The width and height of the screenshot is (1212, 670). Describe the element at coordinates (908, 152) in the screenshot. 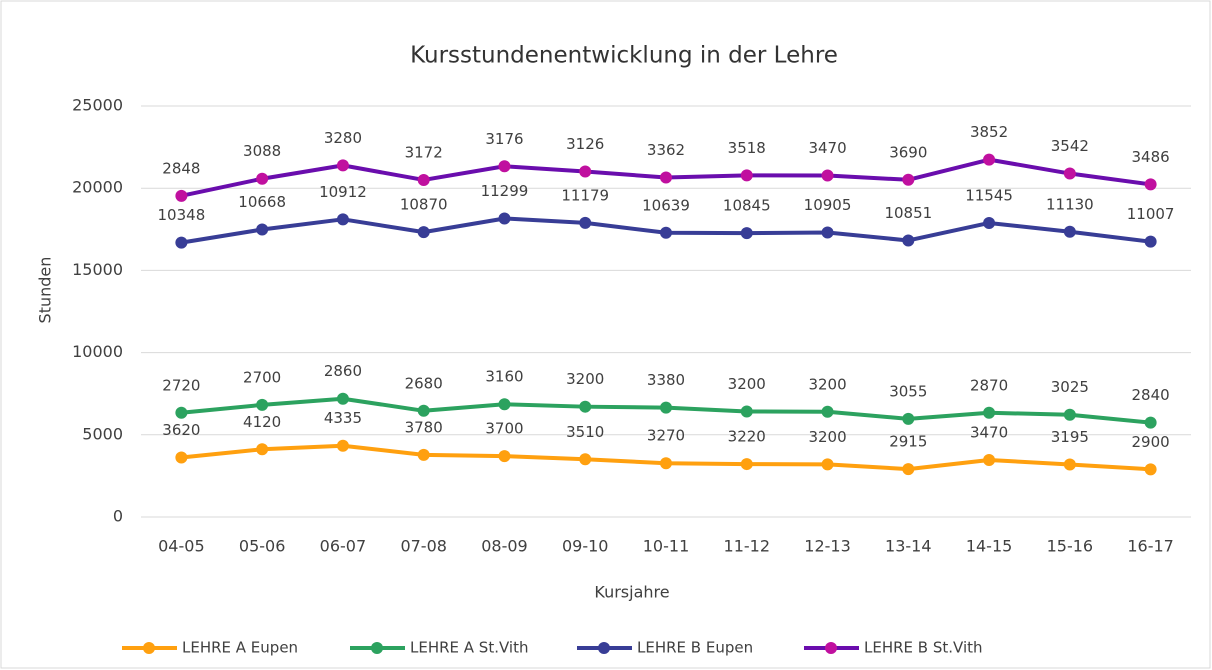

I see `data-label: 3690` at that location.